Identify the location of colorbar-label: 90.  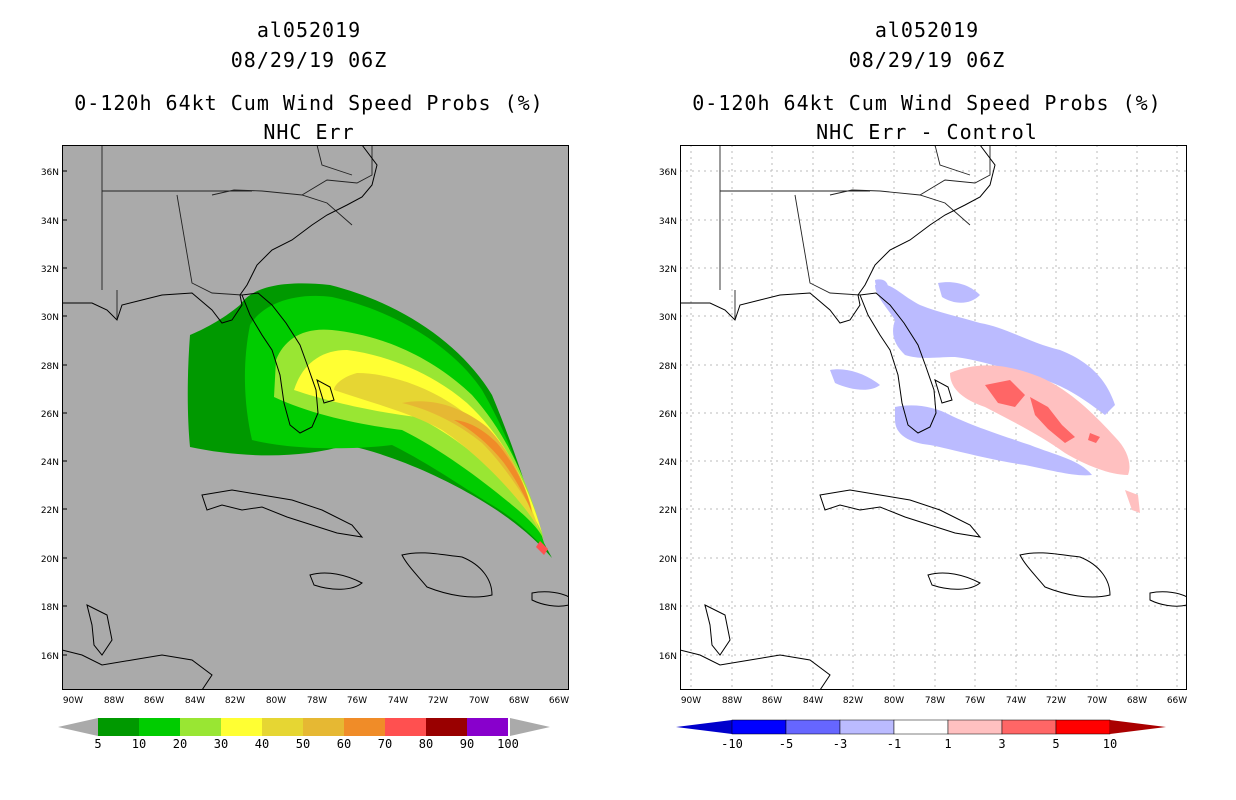
(467, 744).